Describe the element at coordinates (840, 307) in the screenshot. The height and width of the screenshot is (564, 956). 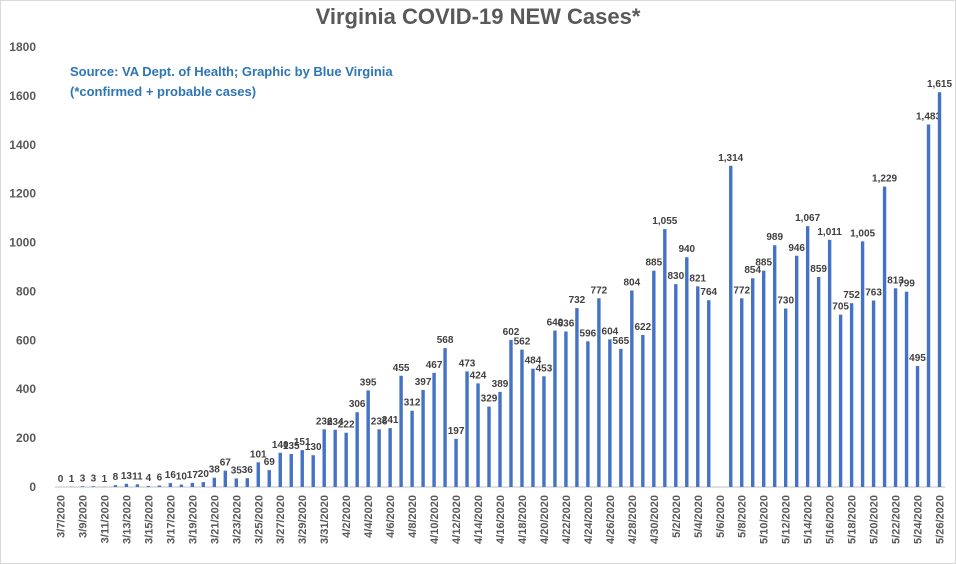
I see `data-label: 705` at that location.